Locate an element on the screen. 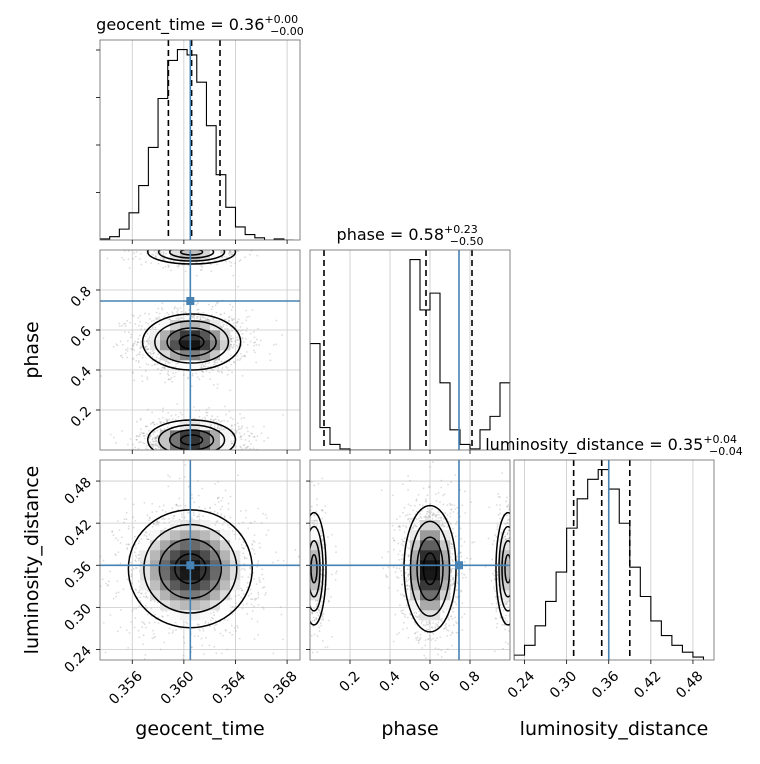  tick-label-y: 0.8 is located at coordinates (81, 297).